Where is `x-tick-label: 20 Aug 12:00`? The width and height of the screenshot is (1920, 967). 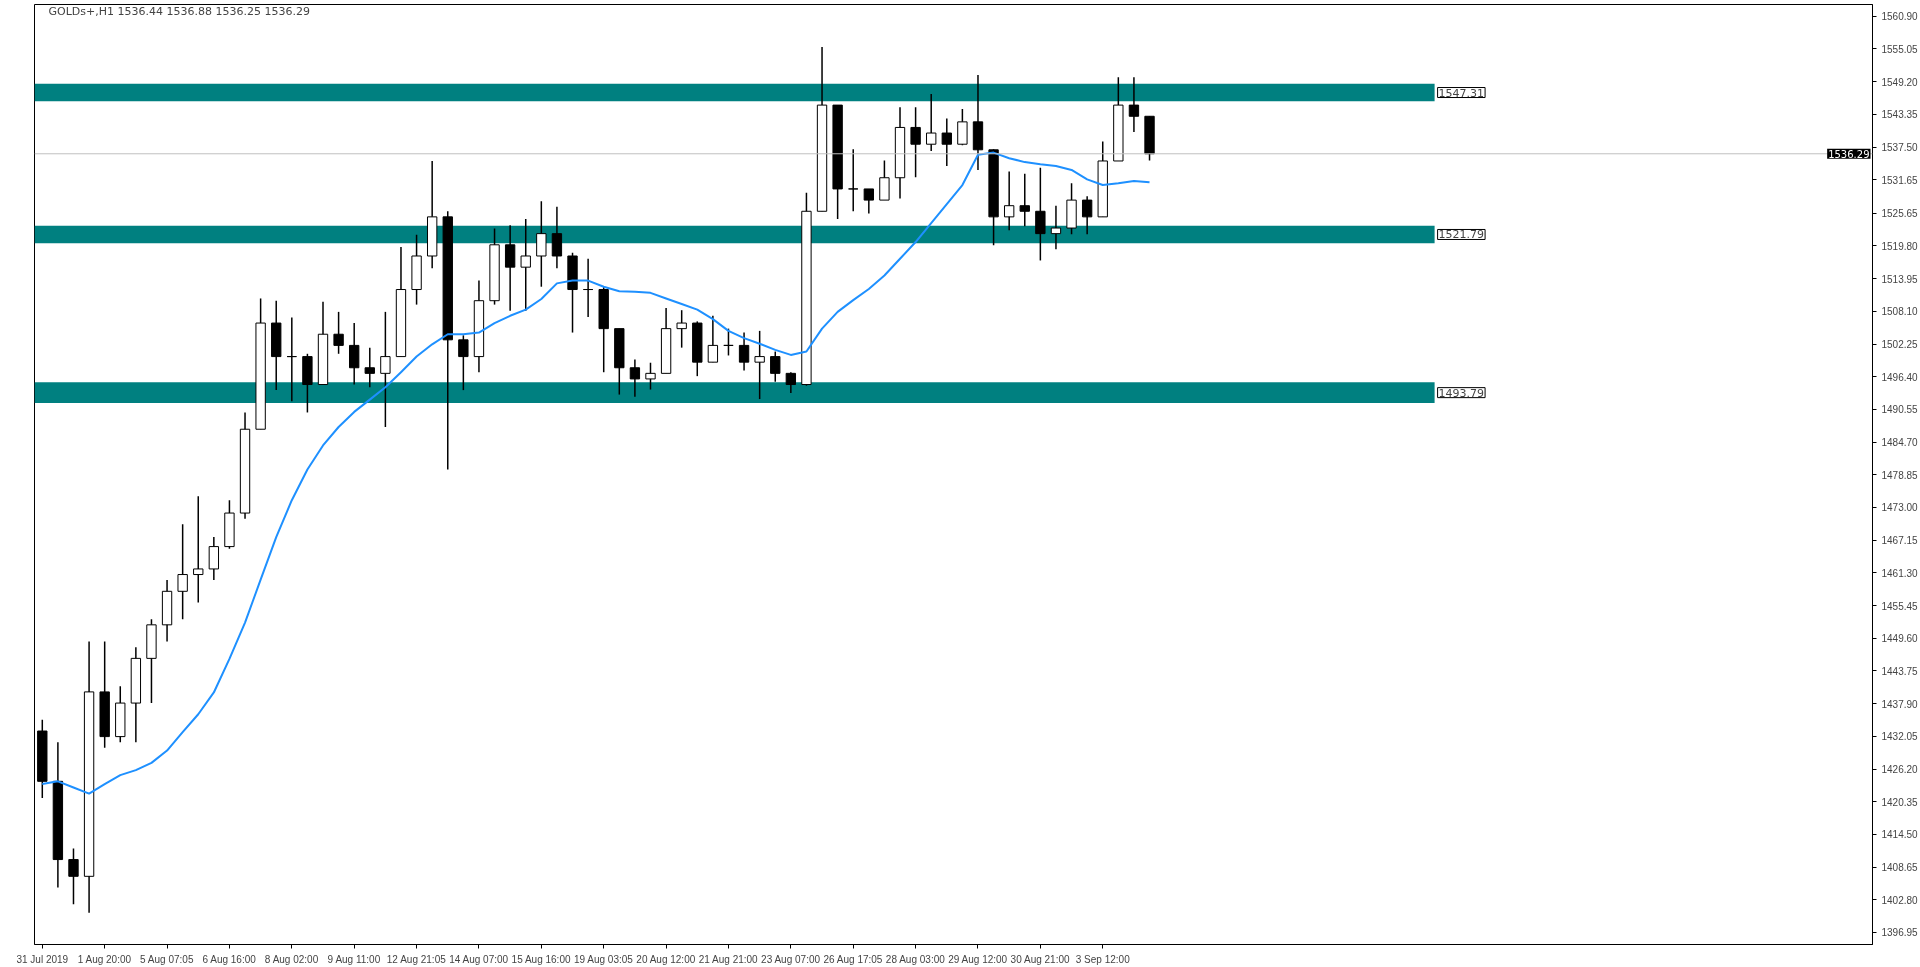 x-tick-label: 20 Aug 12:00 is located at coordinates (666, 959).